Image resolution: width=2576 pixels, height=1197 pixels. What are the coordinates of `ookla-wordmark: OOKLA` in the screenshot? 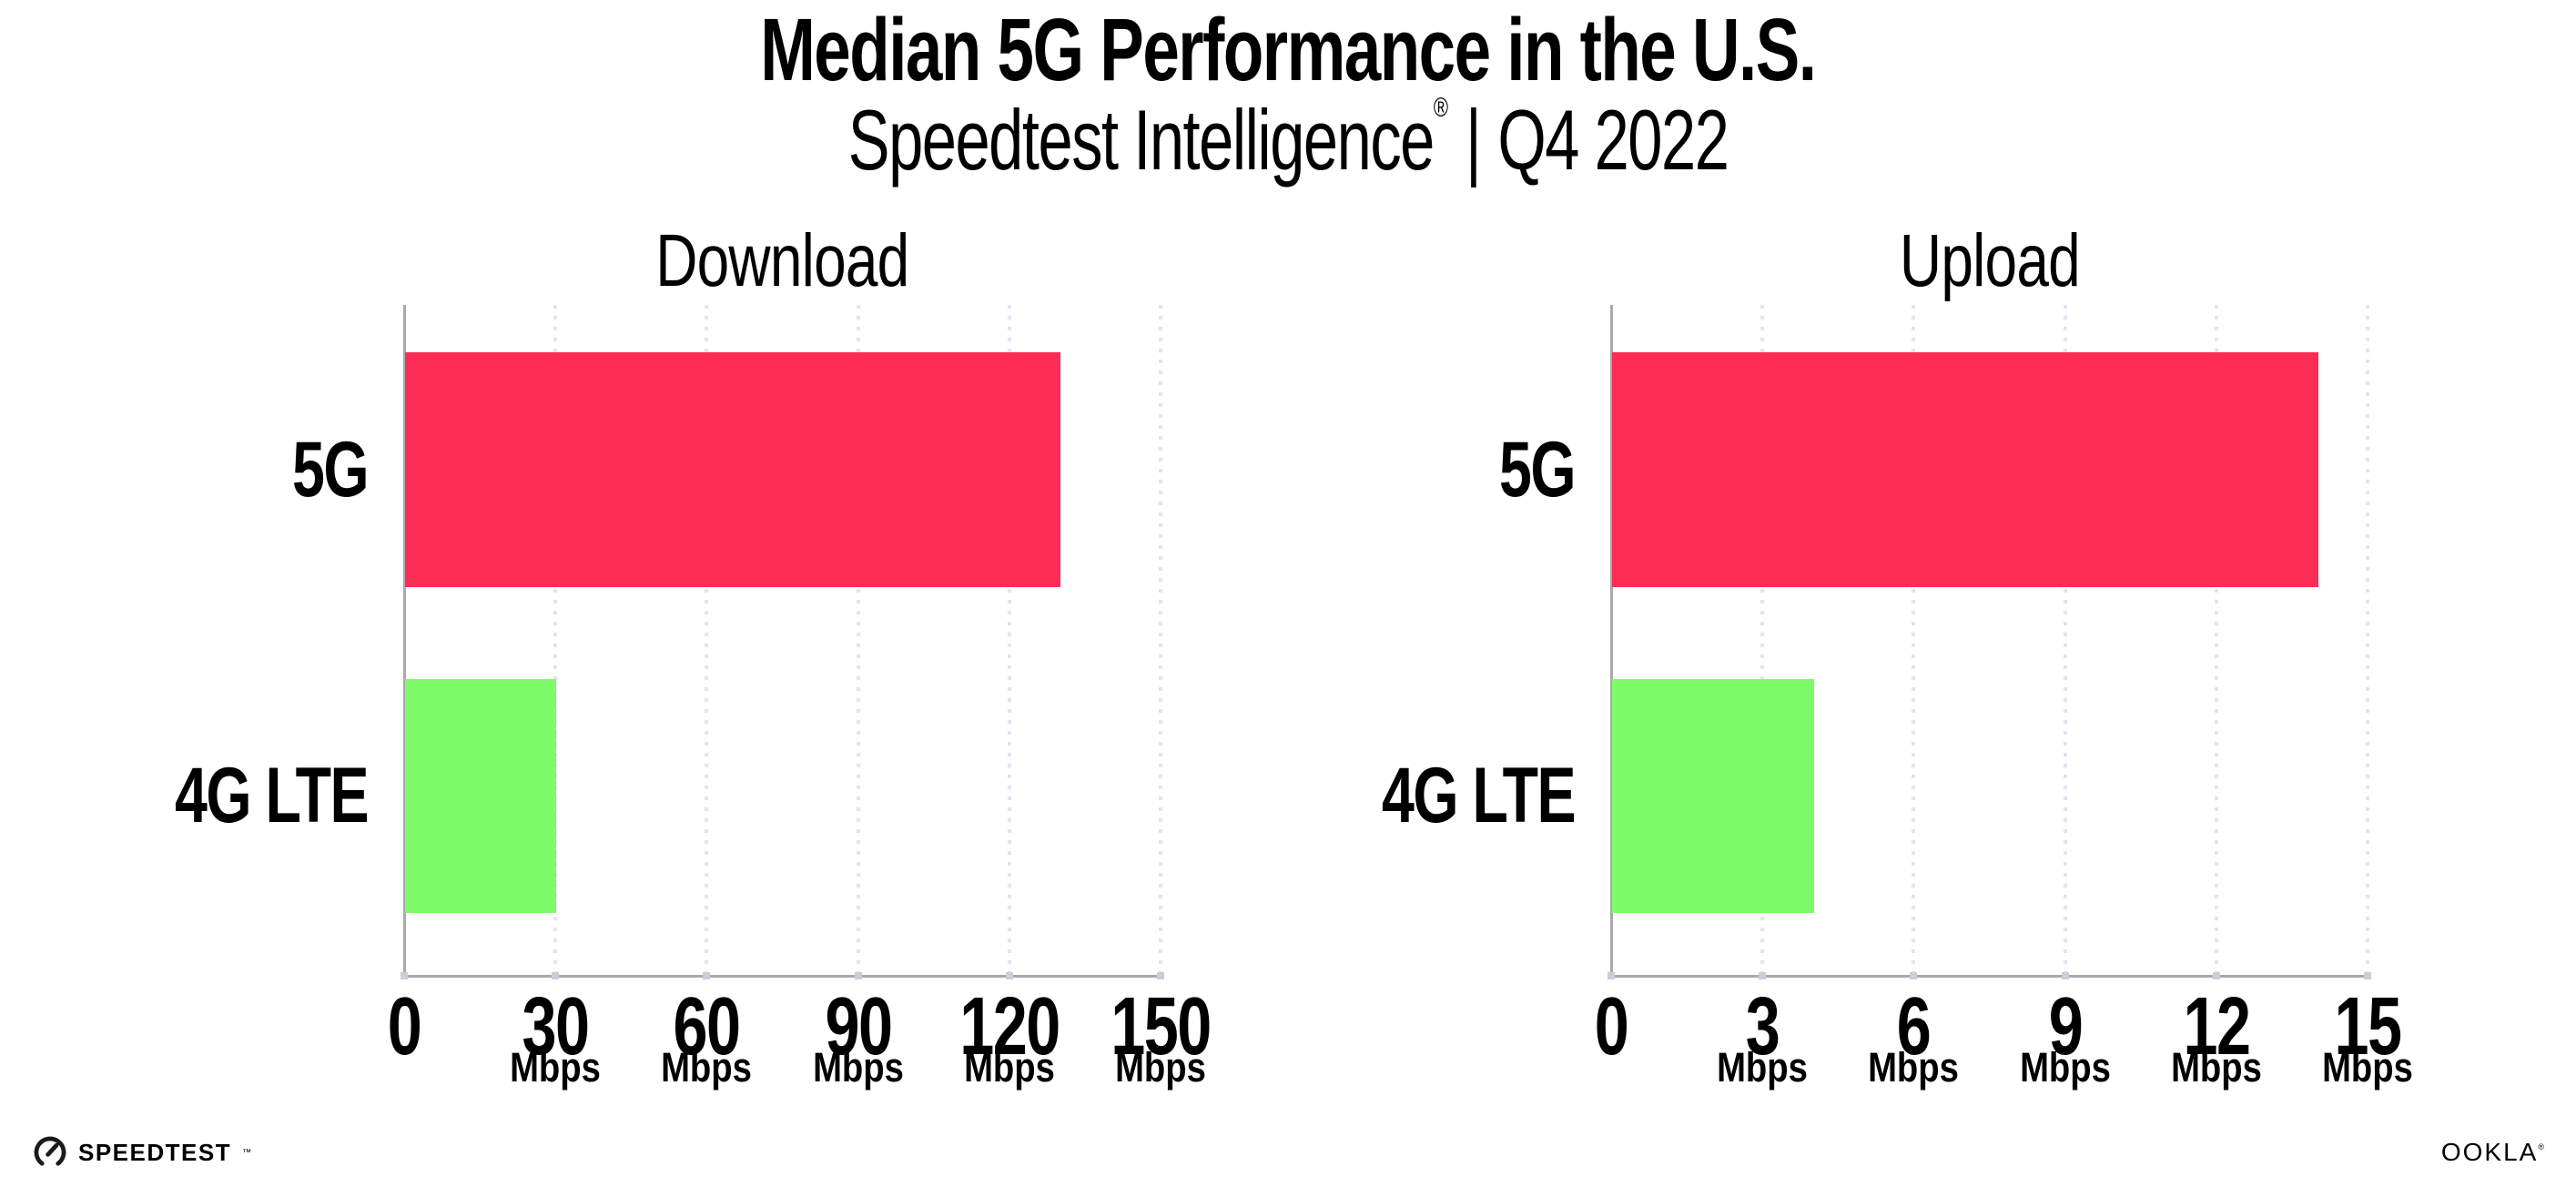 It's located at (2489, 1152).